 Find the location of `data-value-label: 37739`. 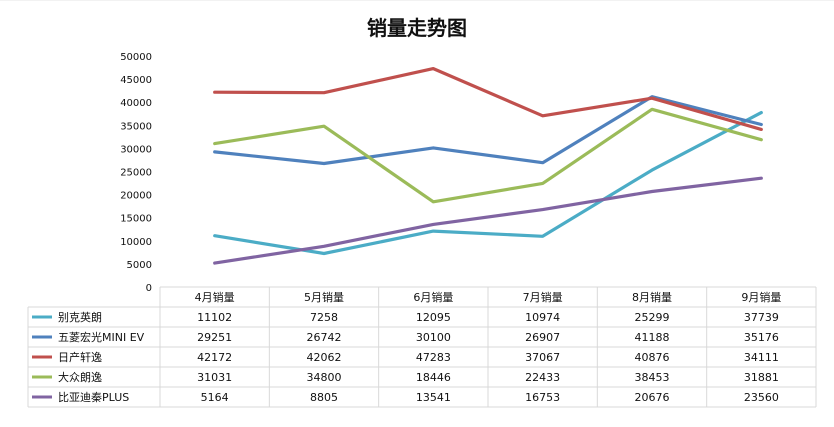

data-value-label: 37739 is located at coordinates (761, 317).